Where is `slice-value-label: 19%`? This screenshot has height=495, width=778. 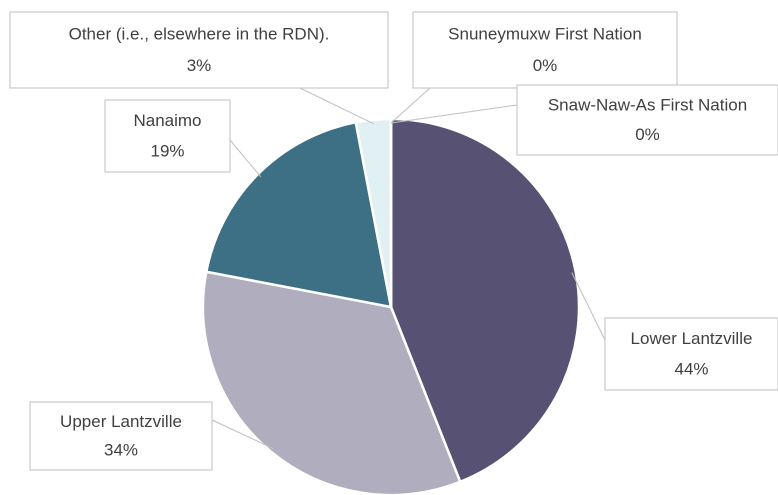 slice-value-label: 19% is located at coordinates (167, 150).